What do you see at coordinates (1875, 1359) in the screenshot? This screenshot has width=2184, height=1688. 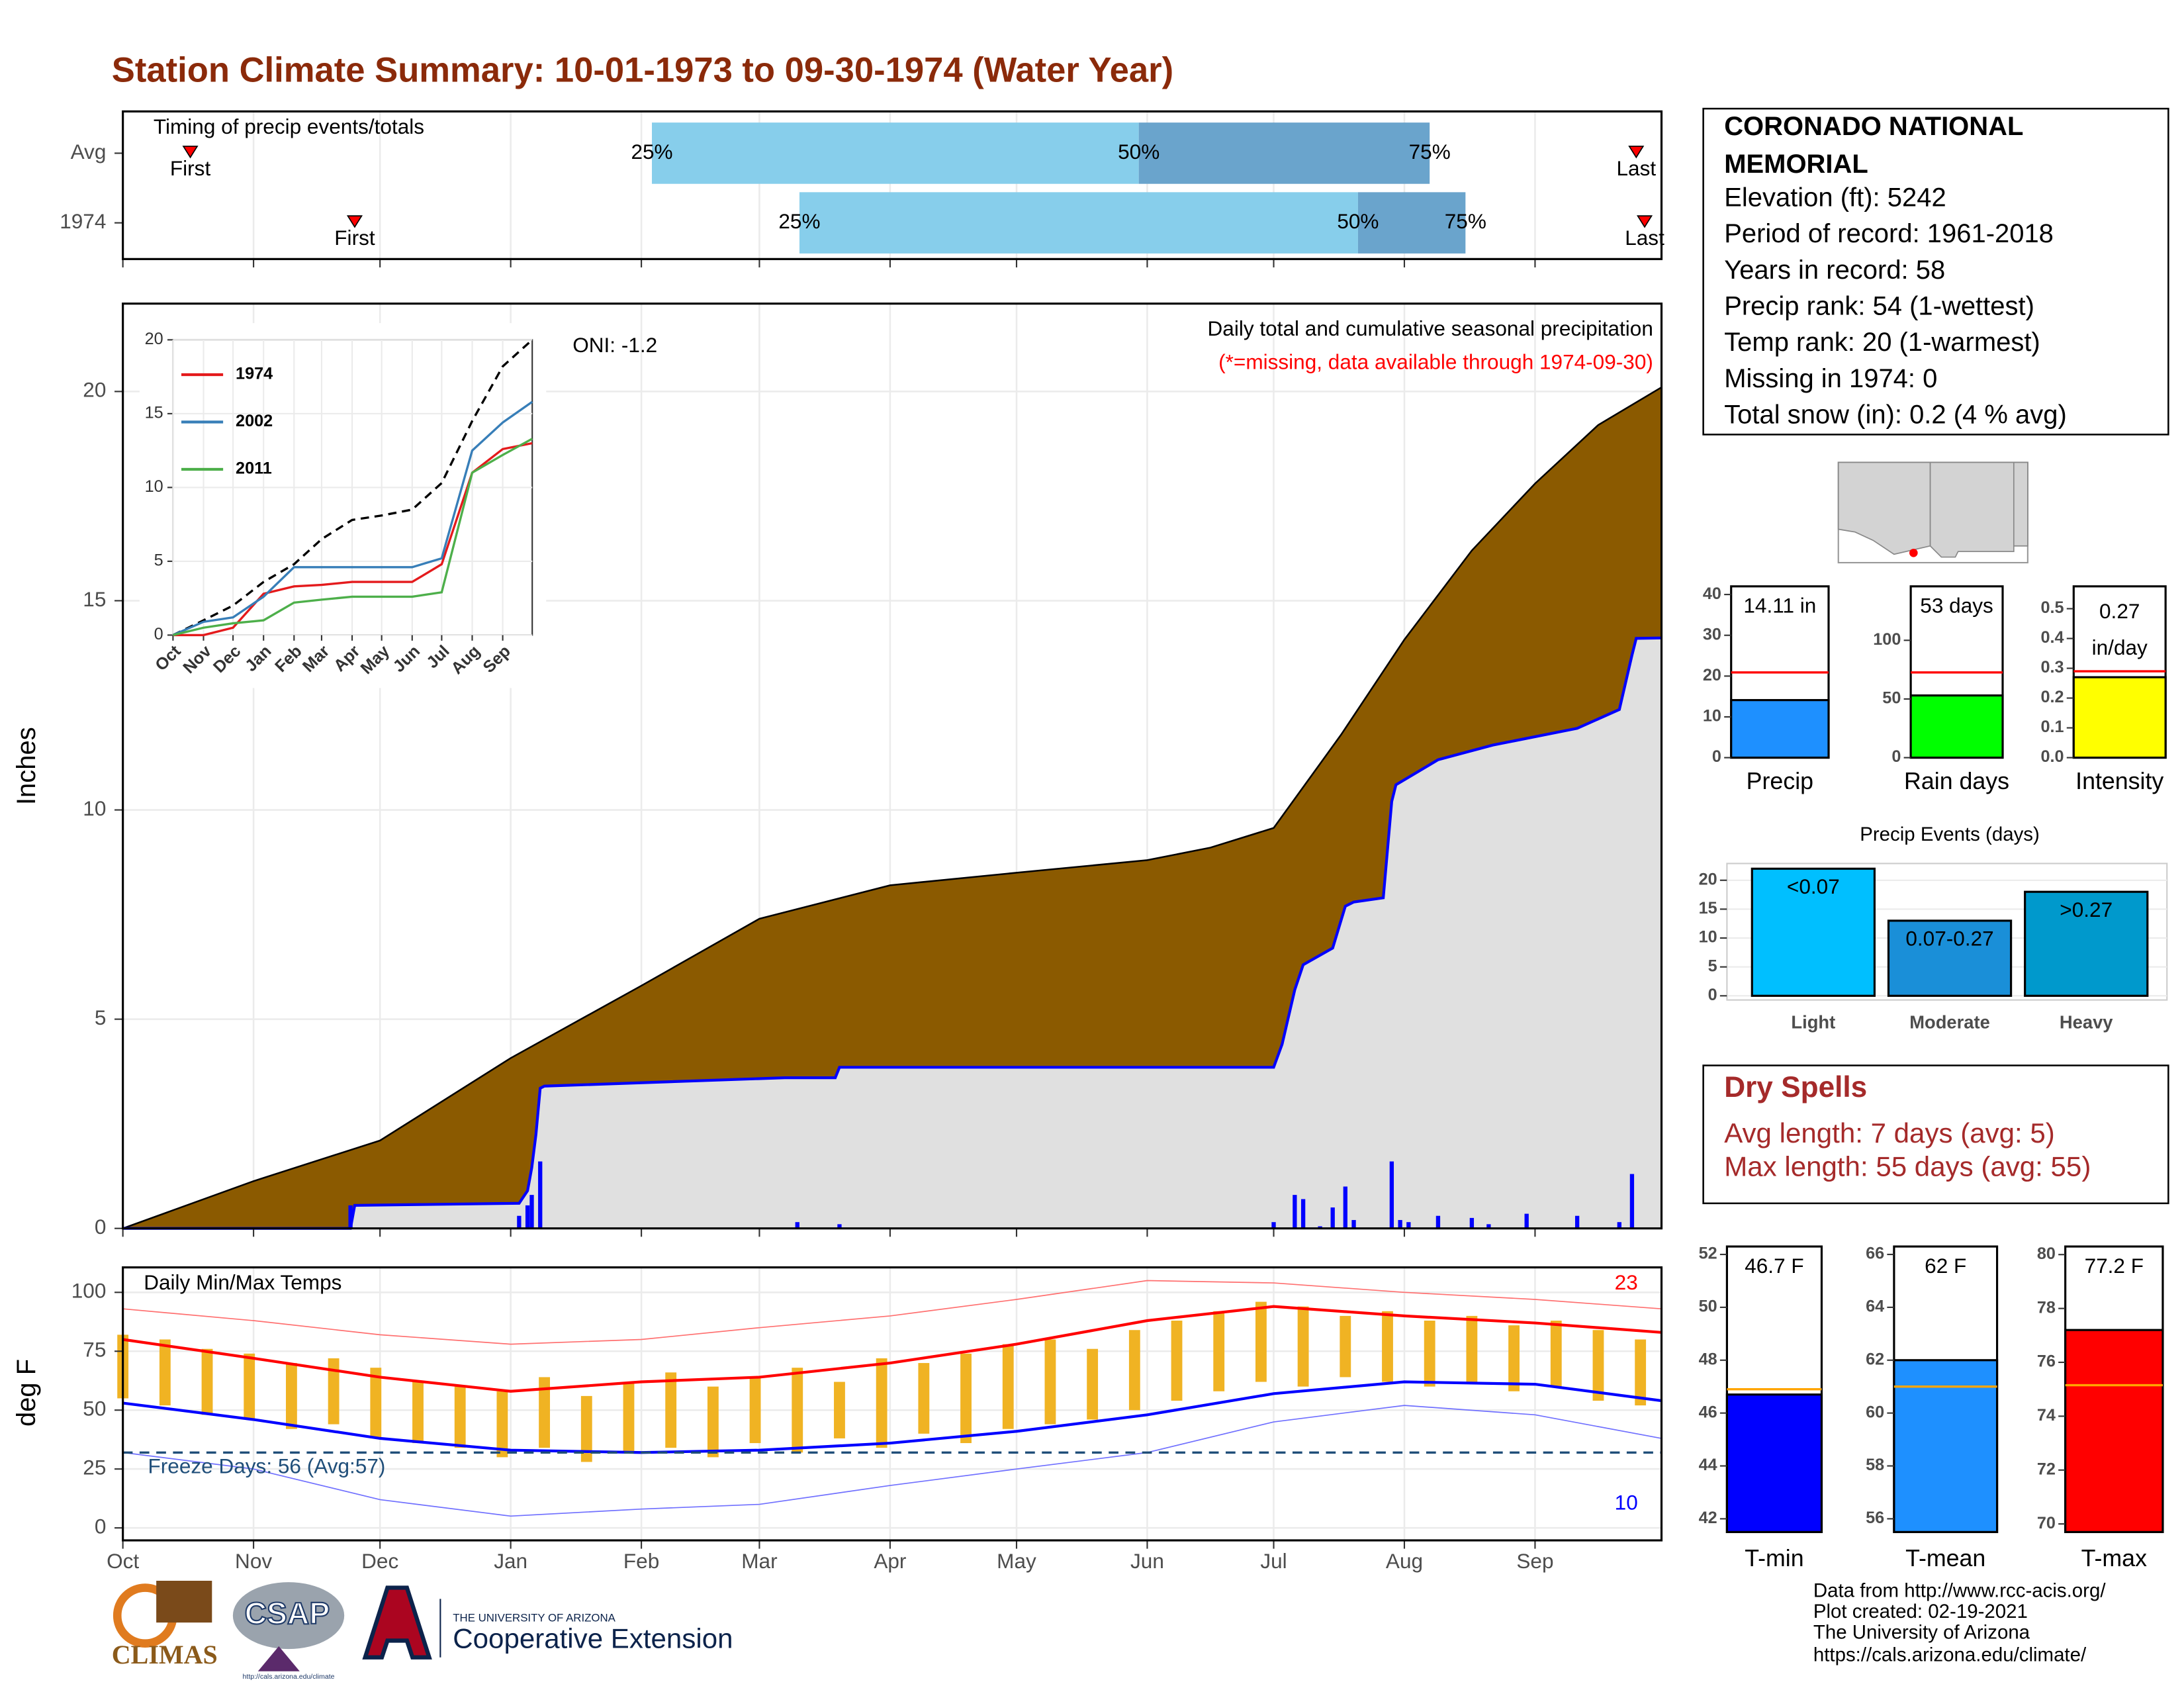 I see `y-tick-label: 62` at bounding box center [1875, 1359].